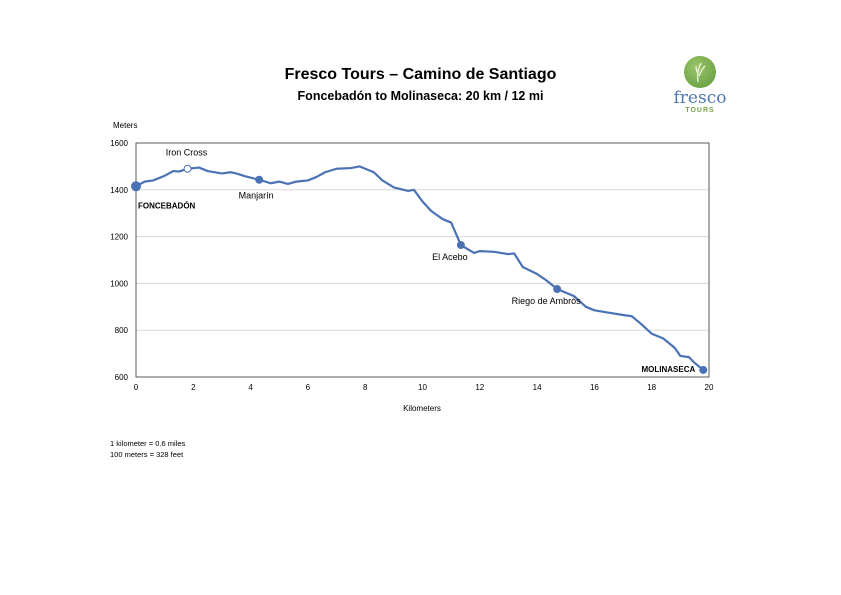 This screenshot has height=595, width=841. I want to click on x-tick-label: 8, so click(365, 387).